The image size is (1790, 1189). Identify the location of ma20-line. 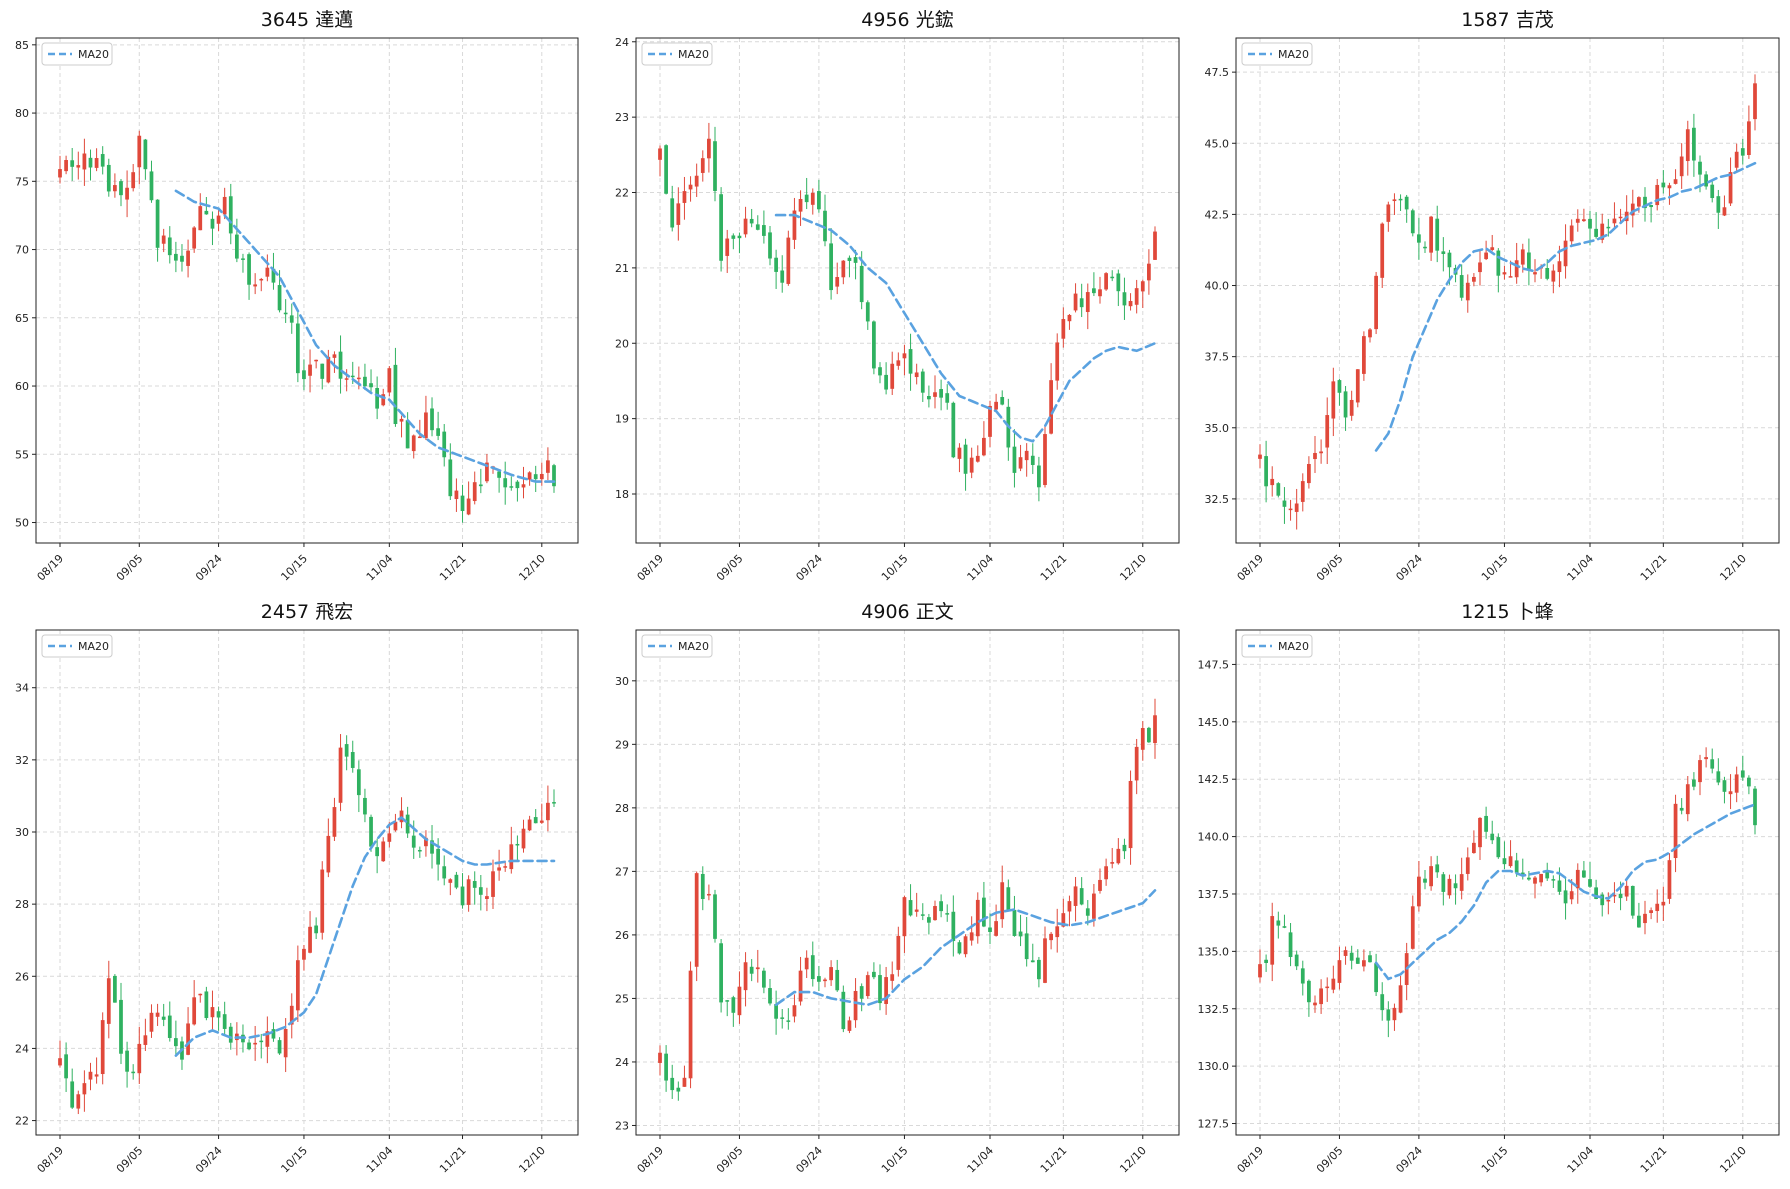
(1565, 306).